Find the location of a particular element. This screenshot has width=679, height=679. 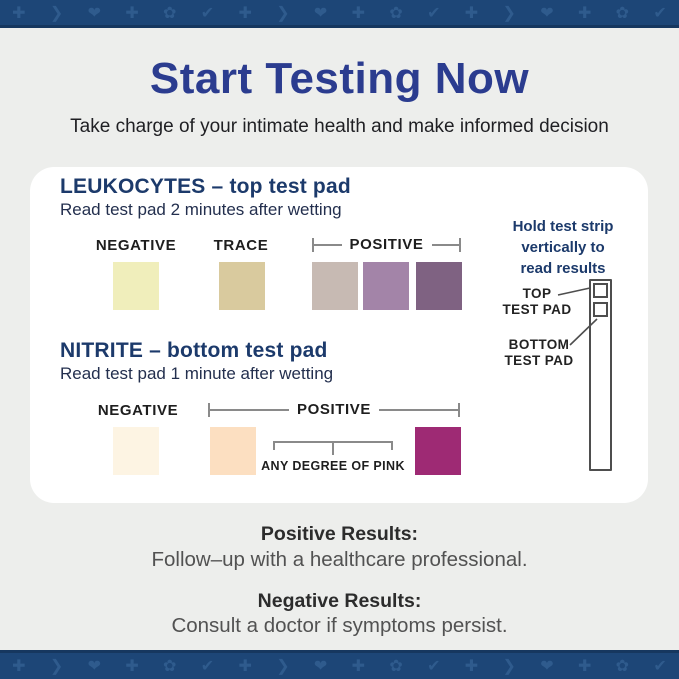

bottom-test-pad-square is located at coordinates (600, 309).